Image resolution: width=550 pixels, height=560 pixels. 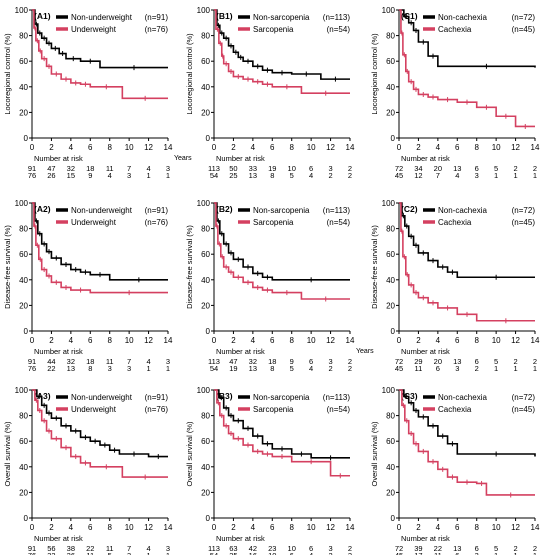 I want to click on y-axis-label: Disease-free survival (%), so click(x=189, y=267).